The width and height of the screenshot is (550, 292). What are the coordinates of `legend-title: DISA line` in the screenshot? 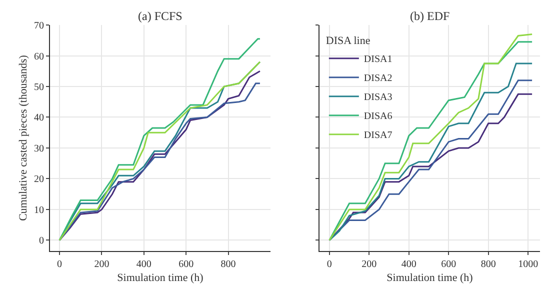 It's located at (348, 40).